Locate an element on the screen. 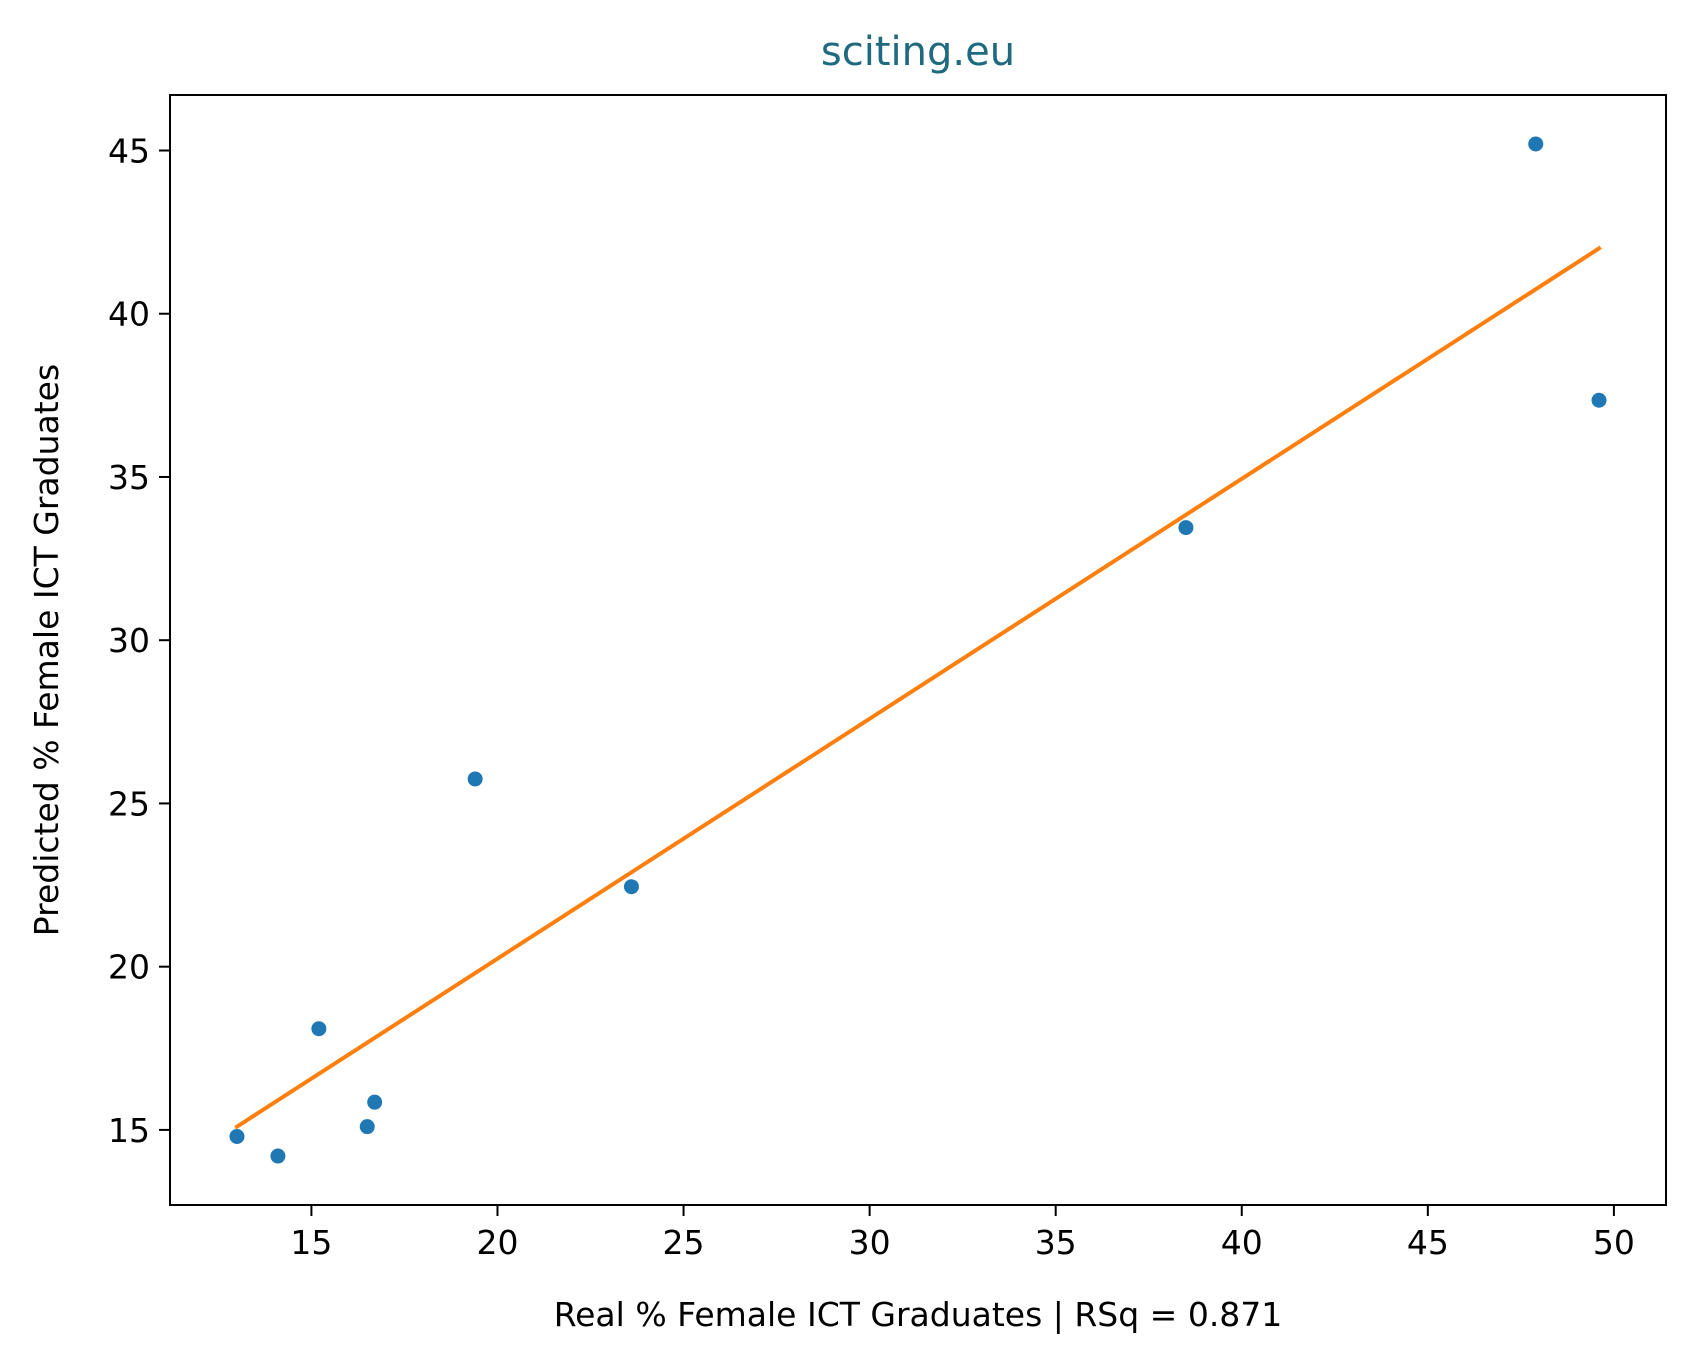 This screenshot has height=1358, width=1686. x-tick-label: 50 is located at coordinates (1614, 1242).